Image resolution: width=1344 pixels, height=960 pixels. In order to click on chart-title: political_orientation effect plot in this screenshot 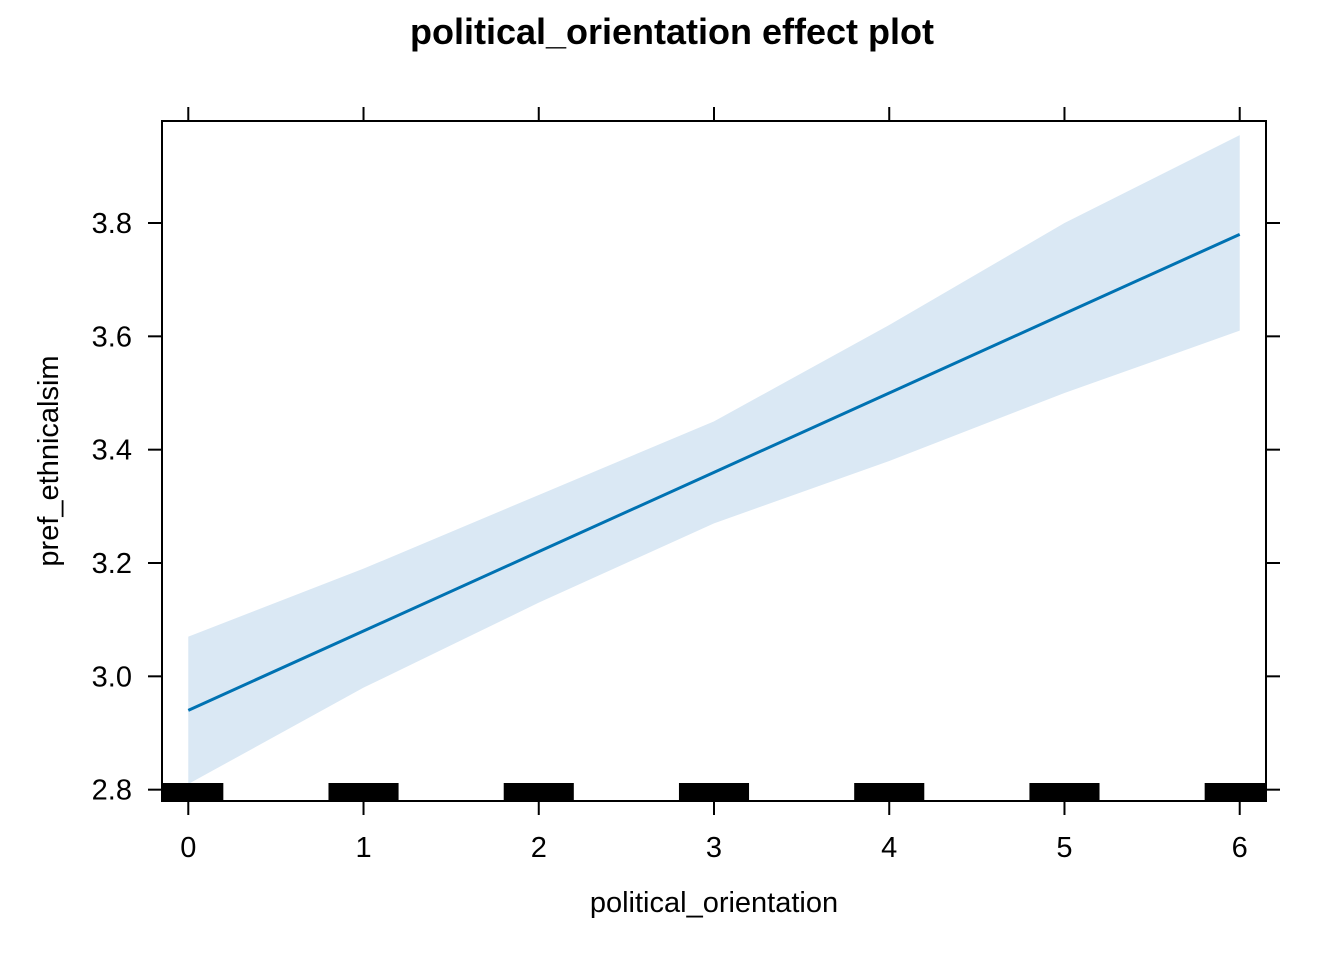, I will do `click(672, 31)`.